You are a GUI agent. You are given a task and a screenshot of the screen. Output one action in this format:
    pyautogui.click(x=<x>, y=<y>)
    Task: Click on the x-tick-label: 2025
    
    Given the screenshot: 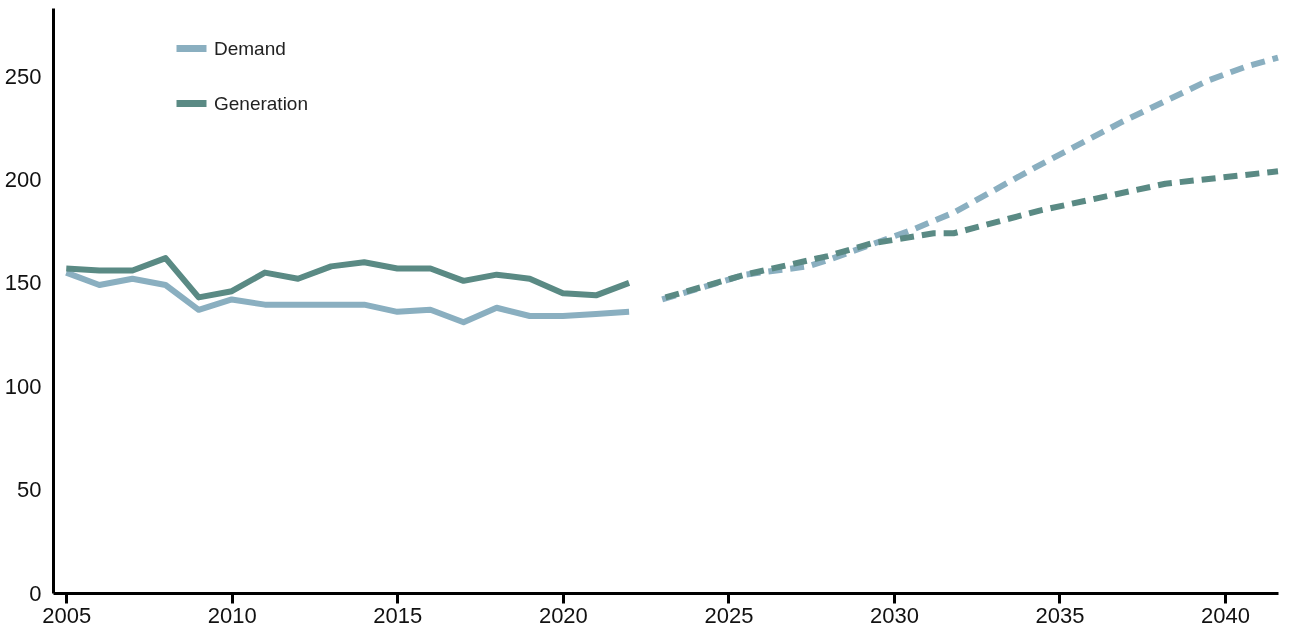 What is the action you would take?
    pyautogui.click(x=729, y=615)
    